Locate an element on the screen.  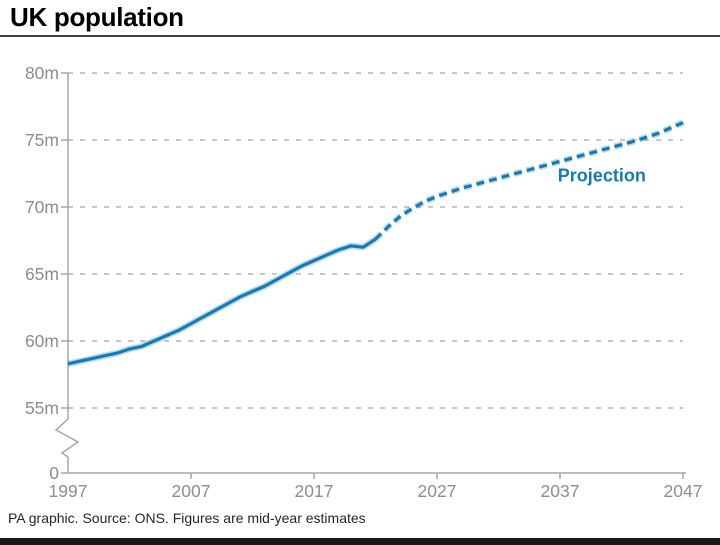
bottom-bar is located at coordinates (360, 541).